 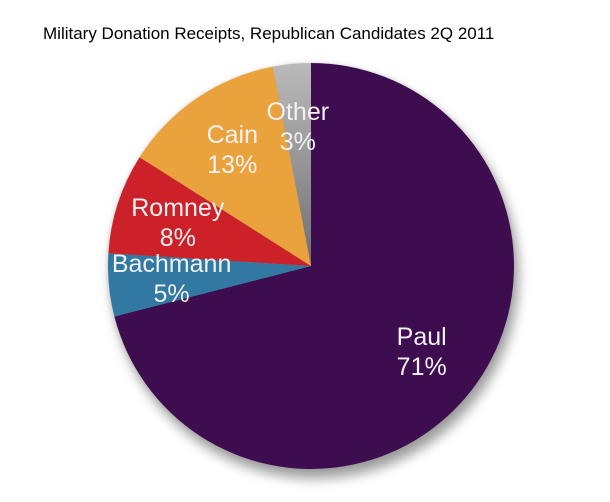 I want to click on pie-slice-other, so click(x=291, y=164).